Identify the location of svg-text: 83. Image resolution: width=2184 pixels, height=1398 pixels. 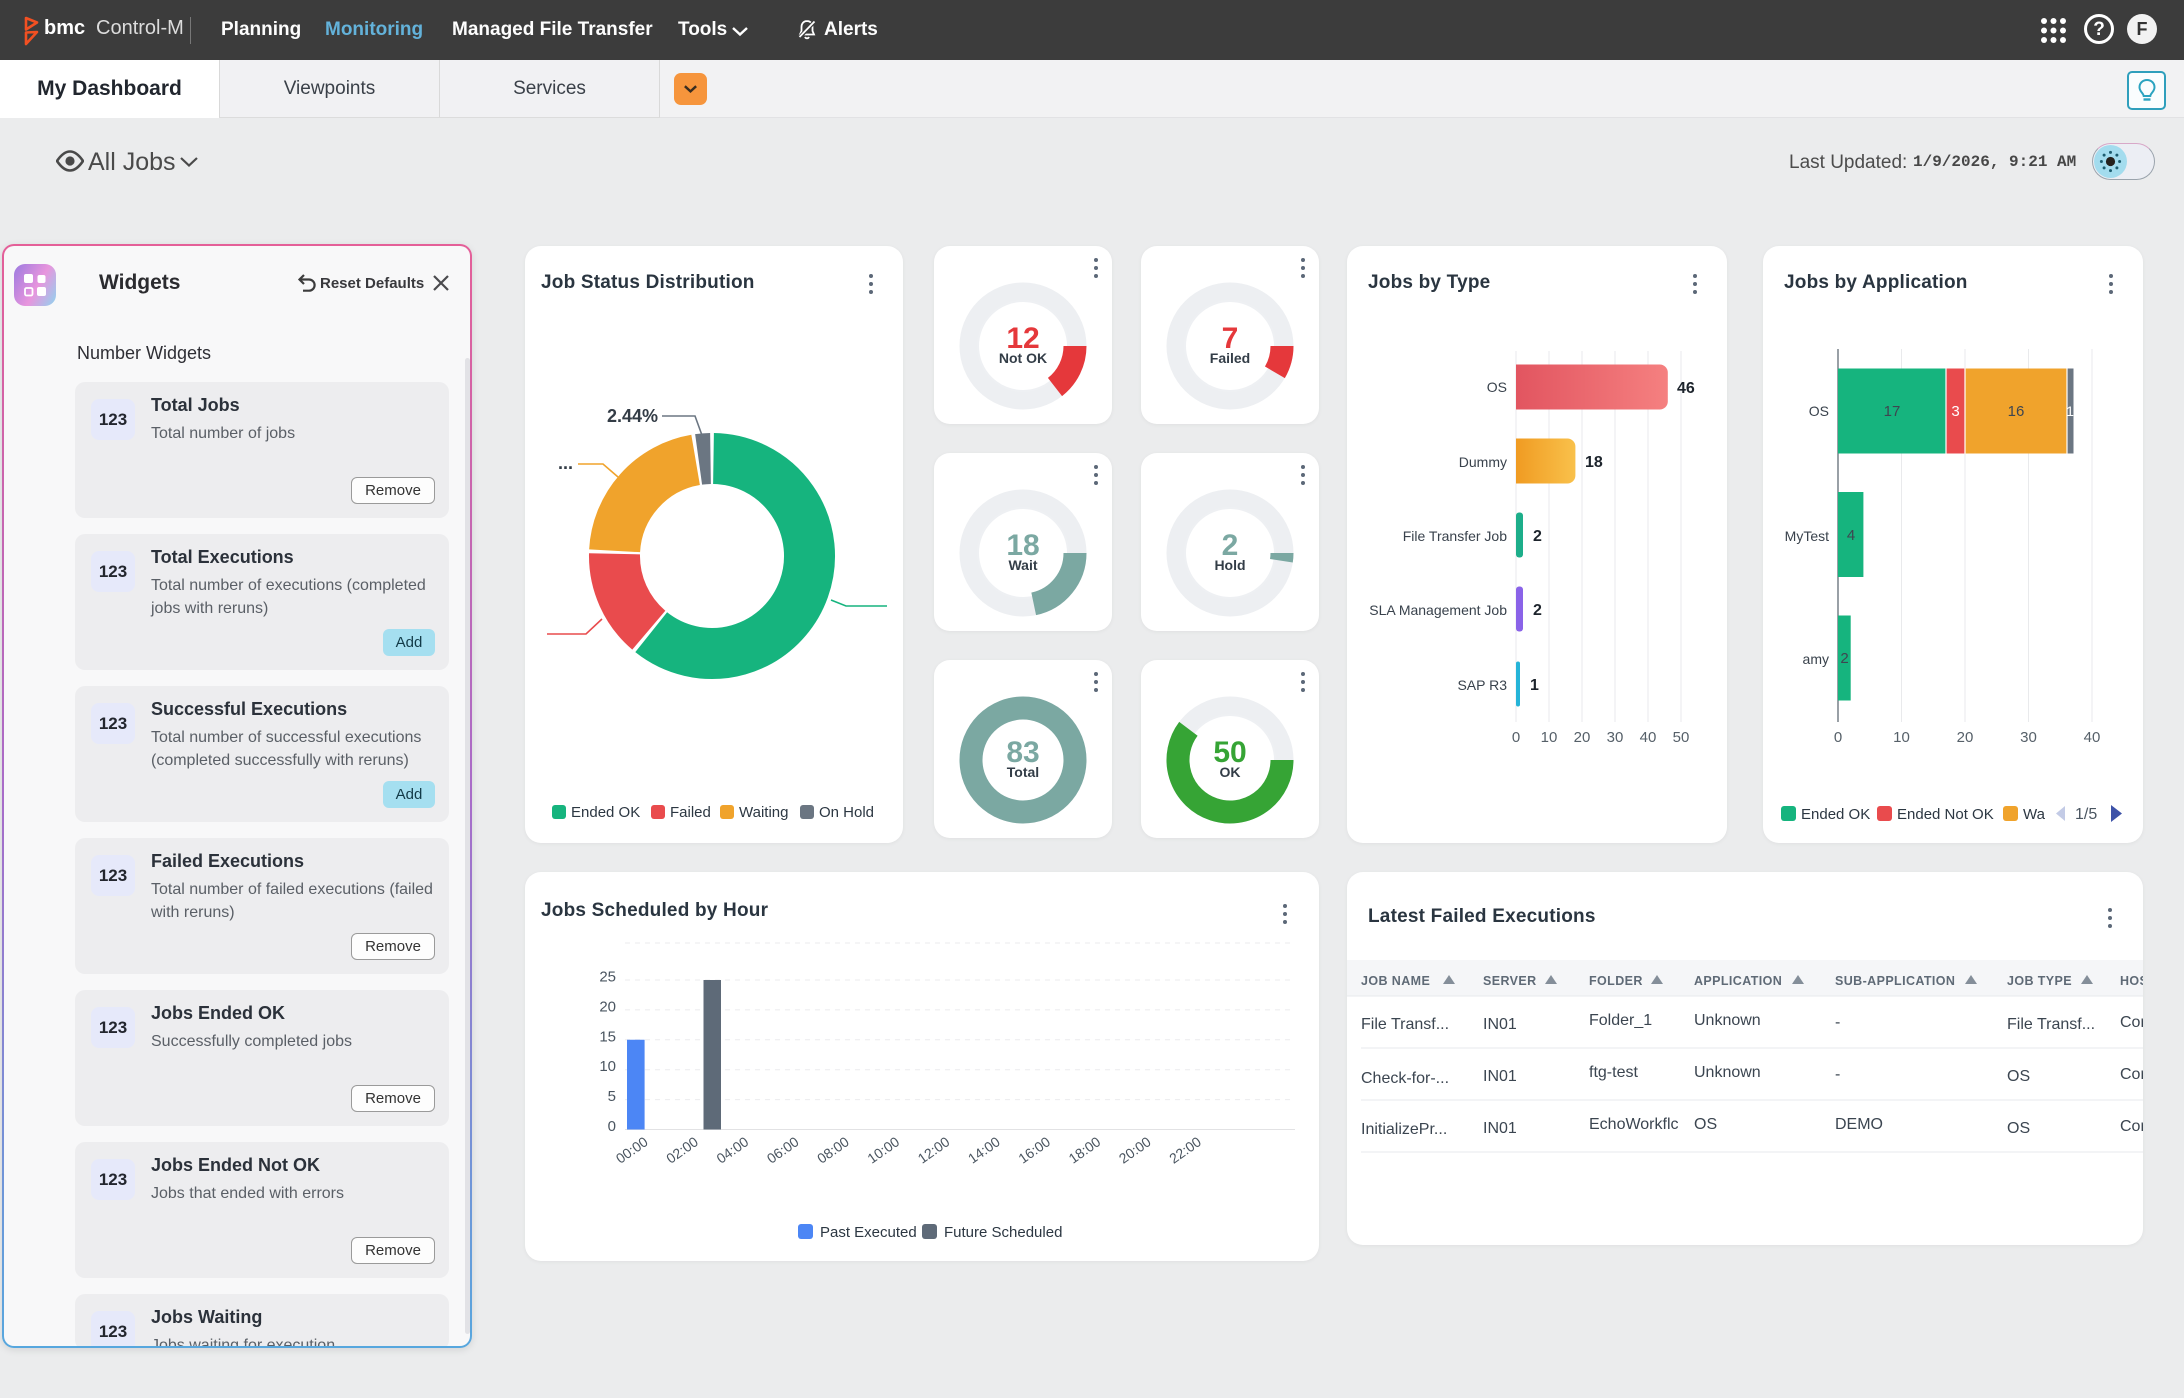
(1022, 752).